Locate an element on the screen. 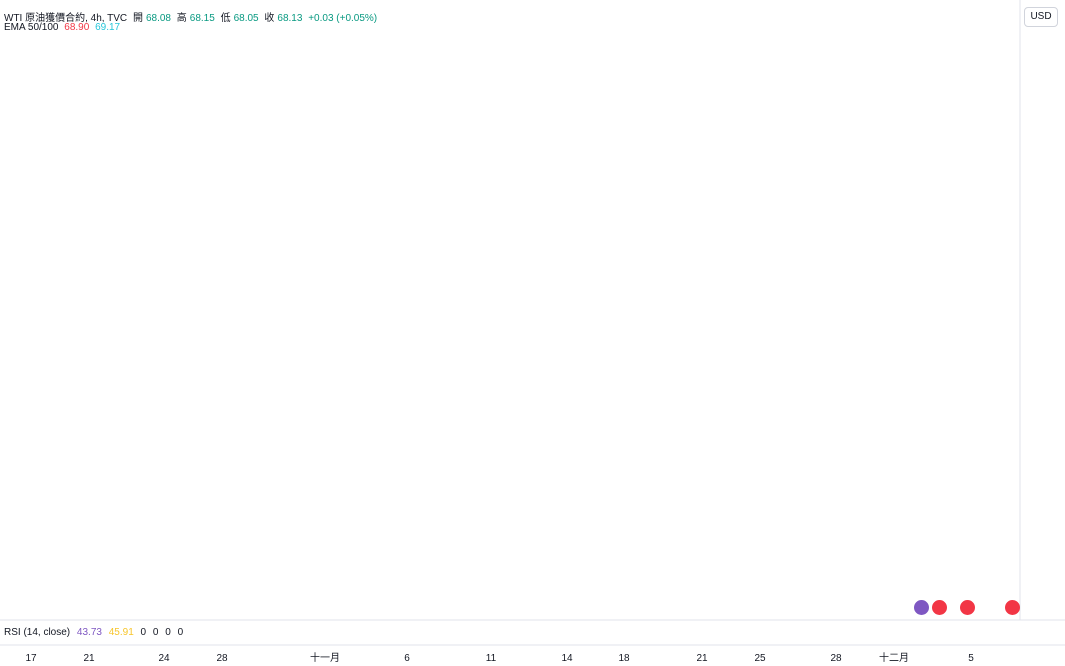 Image resolution: width=1065 pixels, height=666 pixels. rsi-legend: RSI (14, close) 43.73 45.91 0 0 0 0 is located at coordinates (95, 632).